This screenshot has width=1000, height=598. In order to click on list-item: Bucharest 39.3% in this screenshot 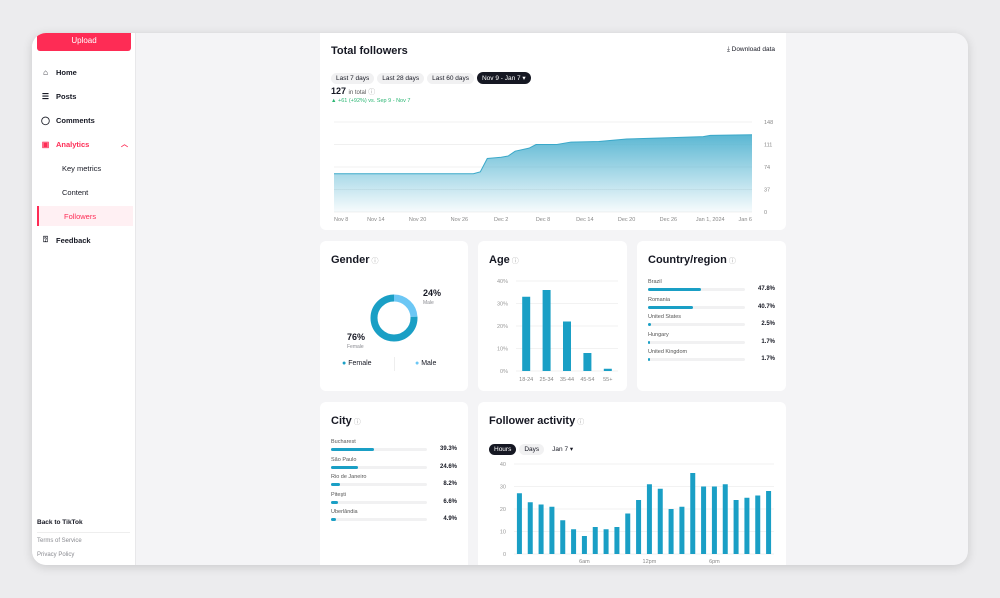, I will do `click(394, 447)`.